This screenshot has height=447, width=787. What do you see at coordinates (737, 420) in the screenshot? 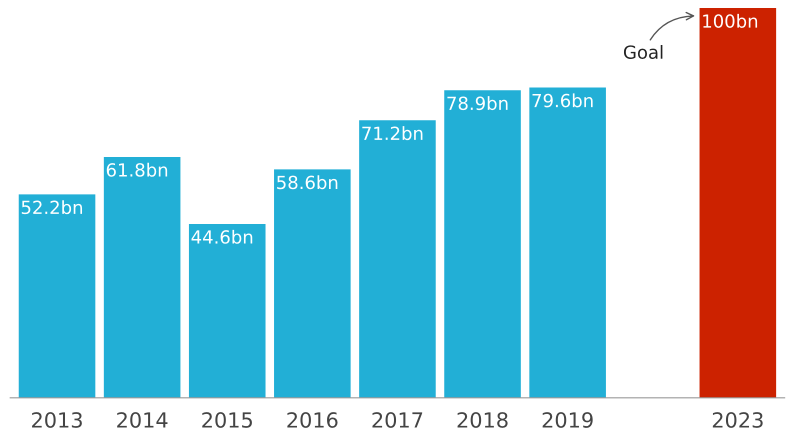
I see `x-tick-label: 2023` at bounding box center [737, 420].